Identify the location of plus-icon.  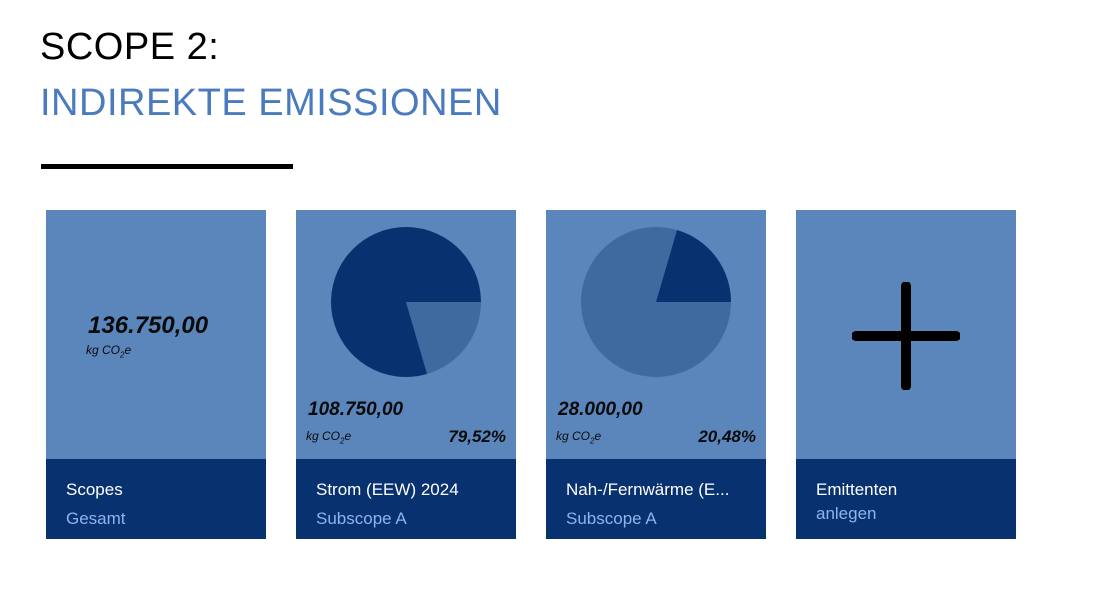
(906, 336).